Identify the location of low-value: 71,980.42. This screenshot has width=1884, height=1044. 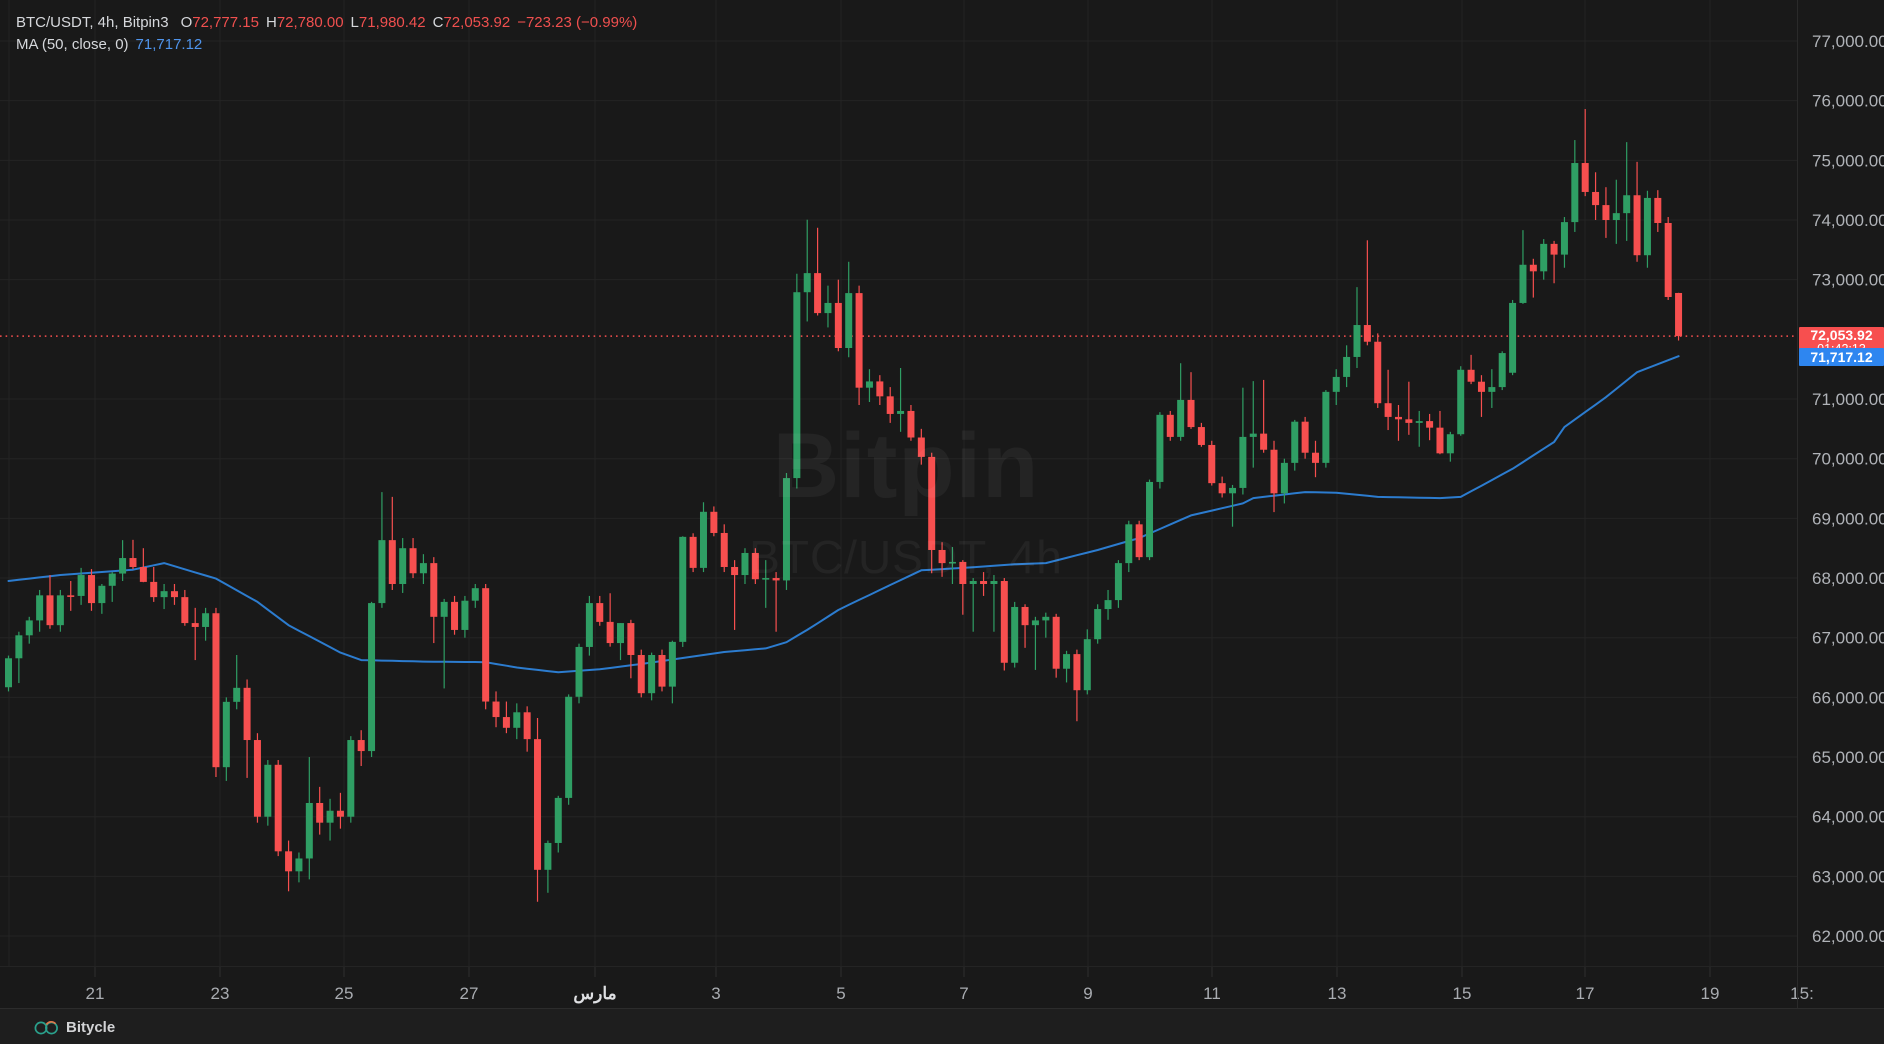
(392, 22).